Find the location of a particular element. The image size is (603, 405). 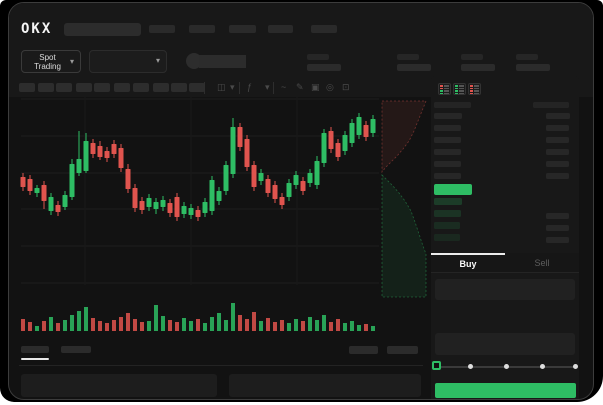

book-bids-only-icon is located at coordinates (459, 89).